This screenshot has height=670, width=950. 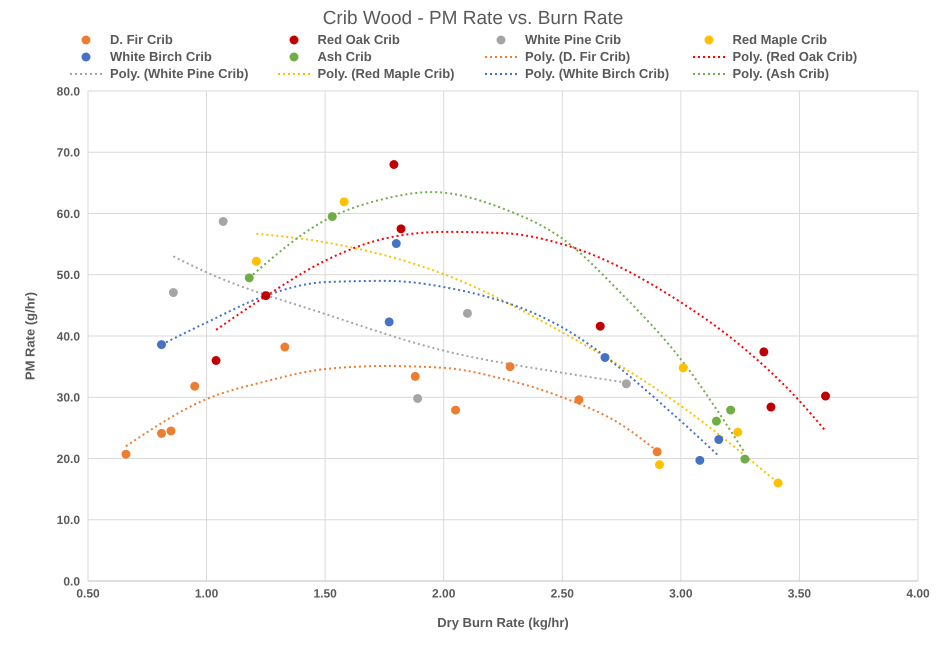 What do you see at coordinates (68, 336) in the screenshot?
I see `y-tick-label: 40.0` at bounding box center [68, 336].